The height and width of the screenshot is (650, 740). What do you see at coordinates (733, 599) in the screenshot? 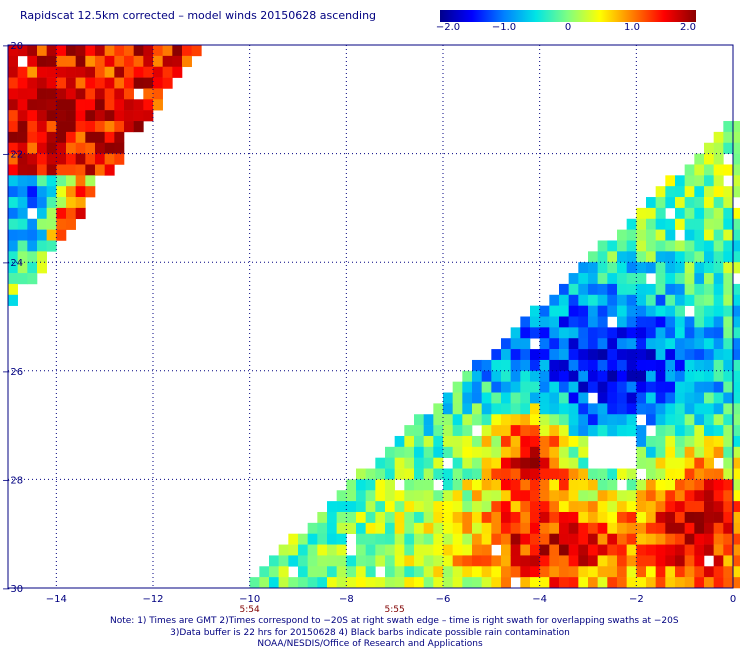
I see `x-tick-label: 0` at bounding box center [733, 599].